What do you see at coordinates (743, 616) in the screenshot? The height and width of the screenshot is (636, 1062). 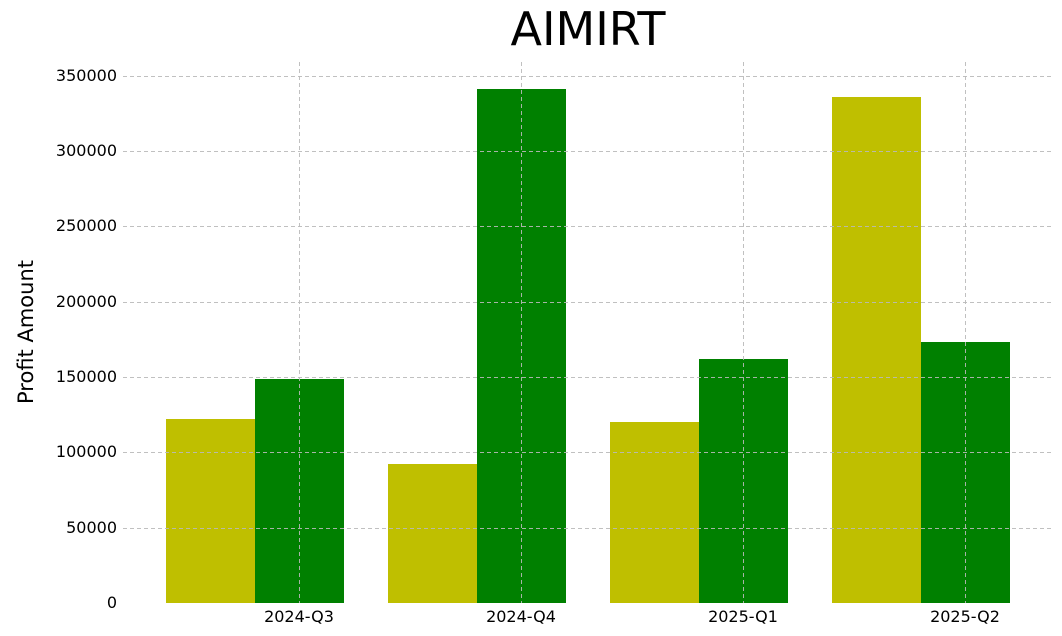 I see `x-tick-label-2025-Q1: 2025-Q1` at bounding box center [743, 616].